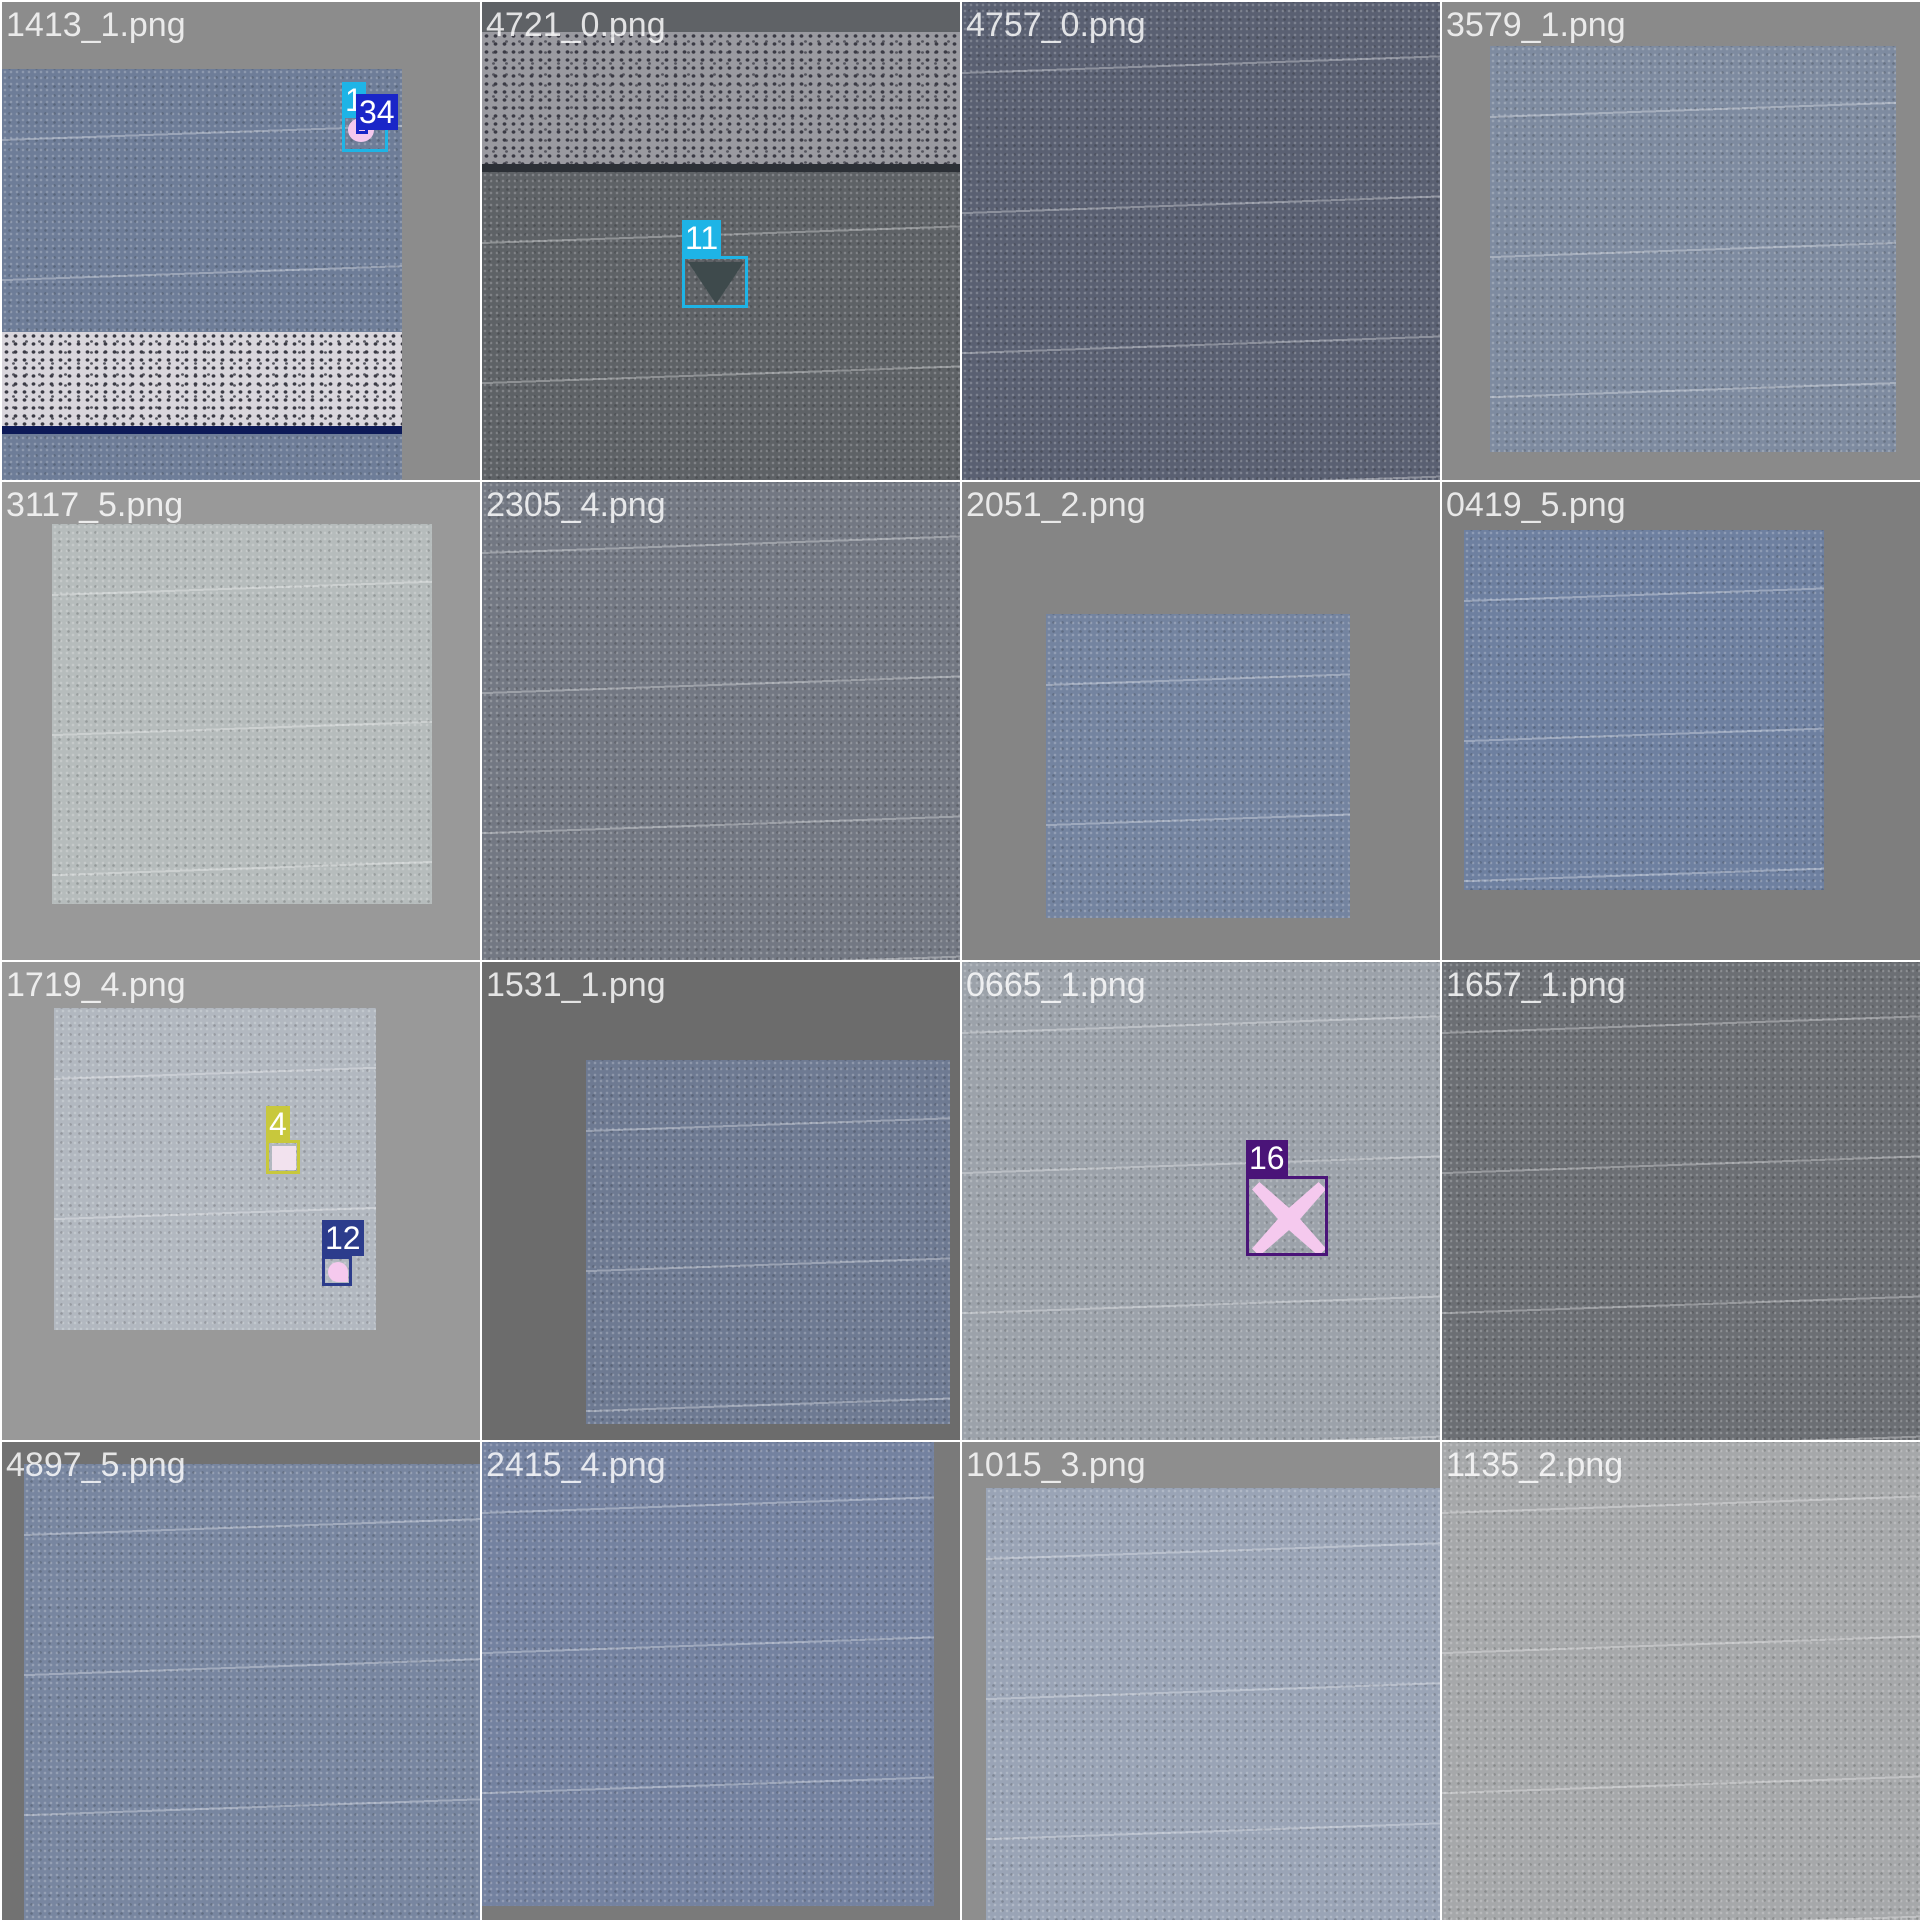 The height and width of the screenshot is (1920, 1920). Describe the element at coordinates (1536, 25) in the screenshot. I see `tile-filename: 3579_1.png` at that location.